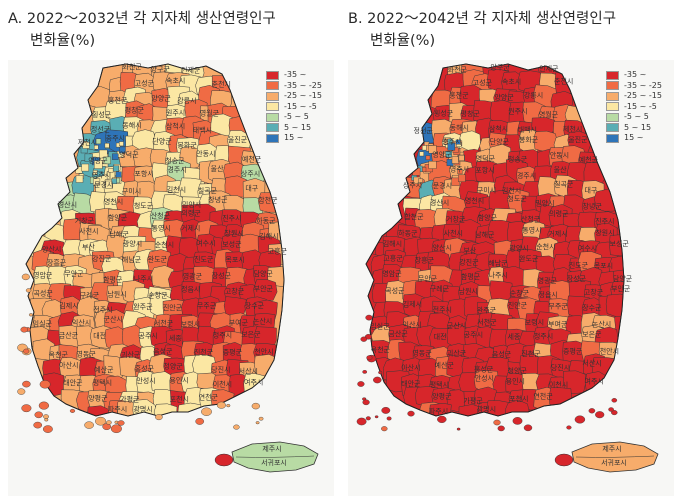 The width and height of the screenshot is (680, 501). I want to click on region-label: 완도군, so click(529, 259).